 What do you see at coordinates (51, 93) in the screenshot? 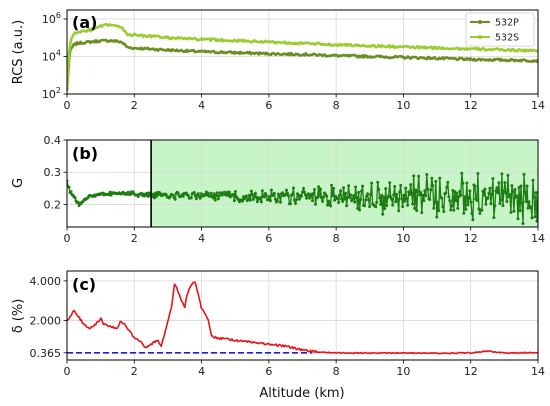
I see `y-tick-label: 10²` at bounding box center [51, 93].